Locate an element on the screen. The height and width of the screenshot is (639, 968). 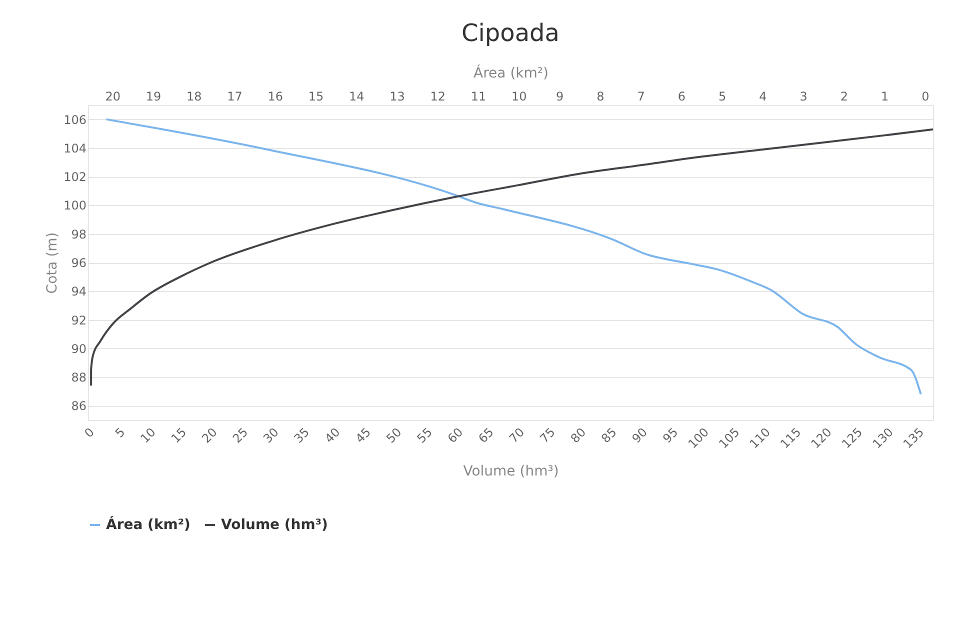
x-tick-label: 10 is located at coordinates (148, 435).